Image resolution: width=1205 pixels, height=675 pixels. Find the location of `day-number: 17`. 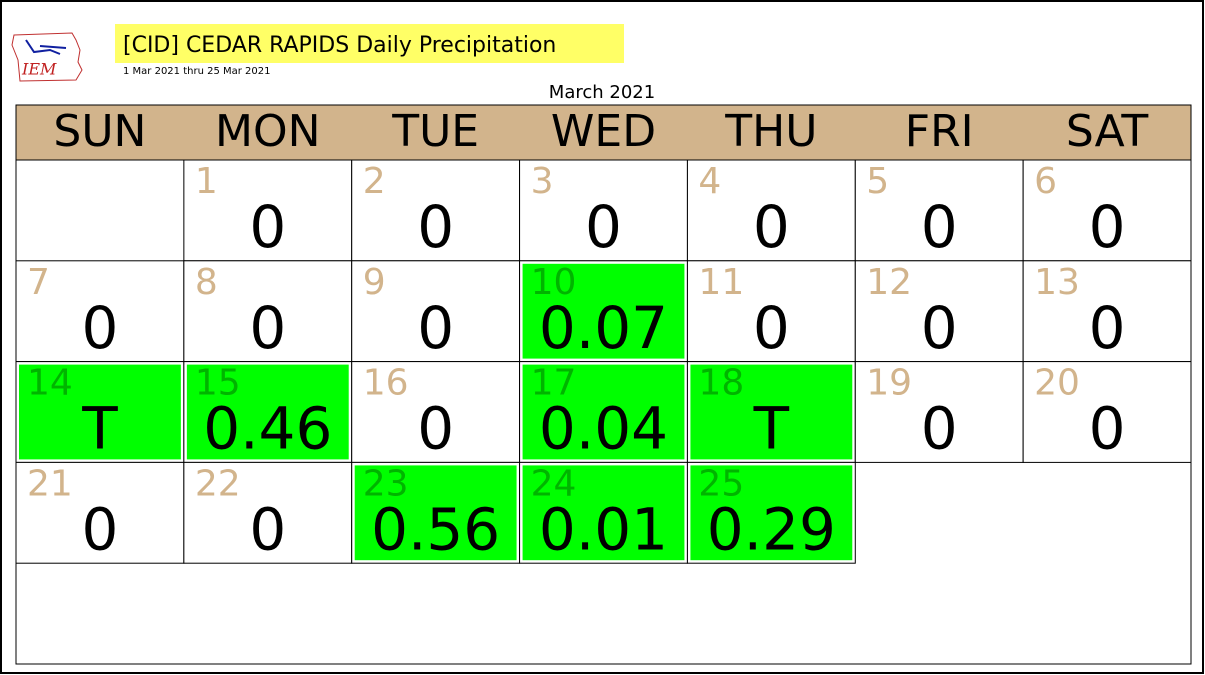

day-number: 17 is located at coordinates (554, 383).